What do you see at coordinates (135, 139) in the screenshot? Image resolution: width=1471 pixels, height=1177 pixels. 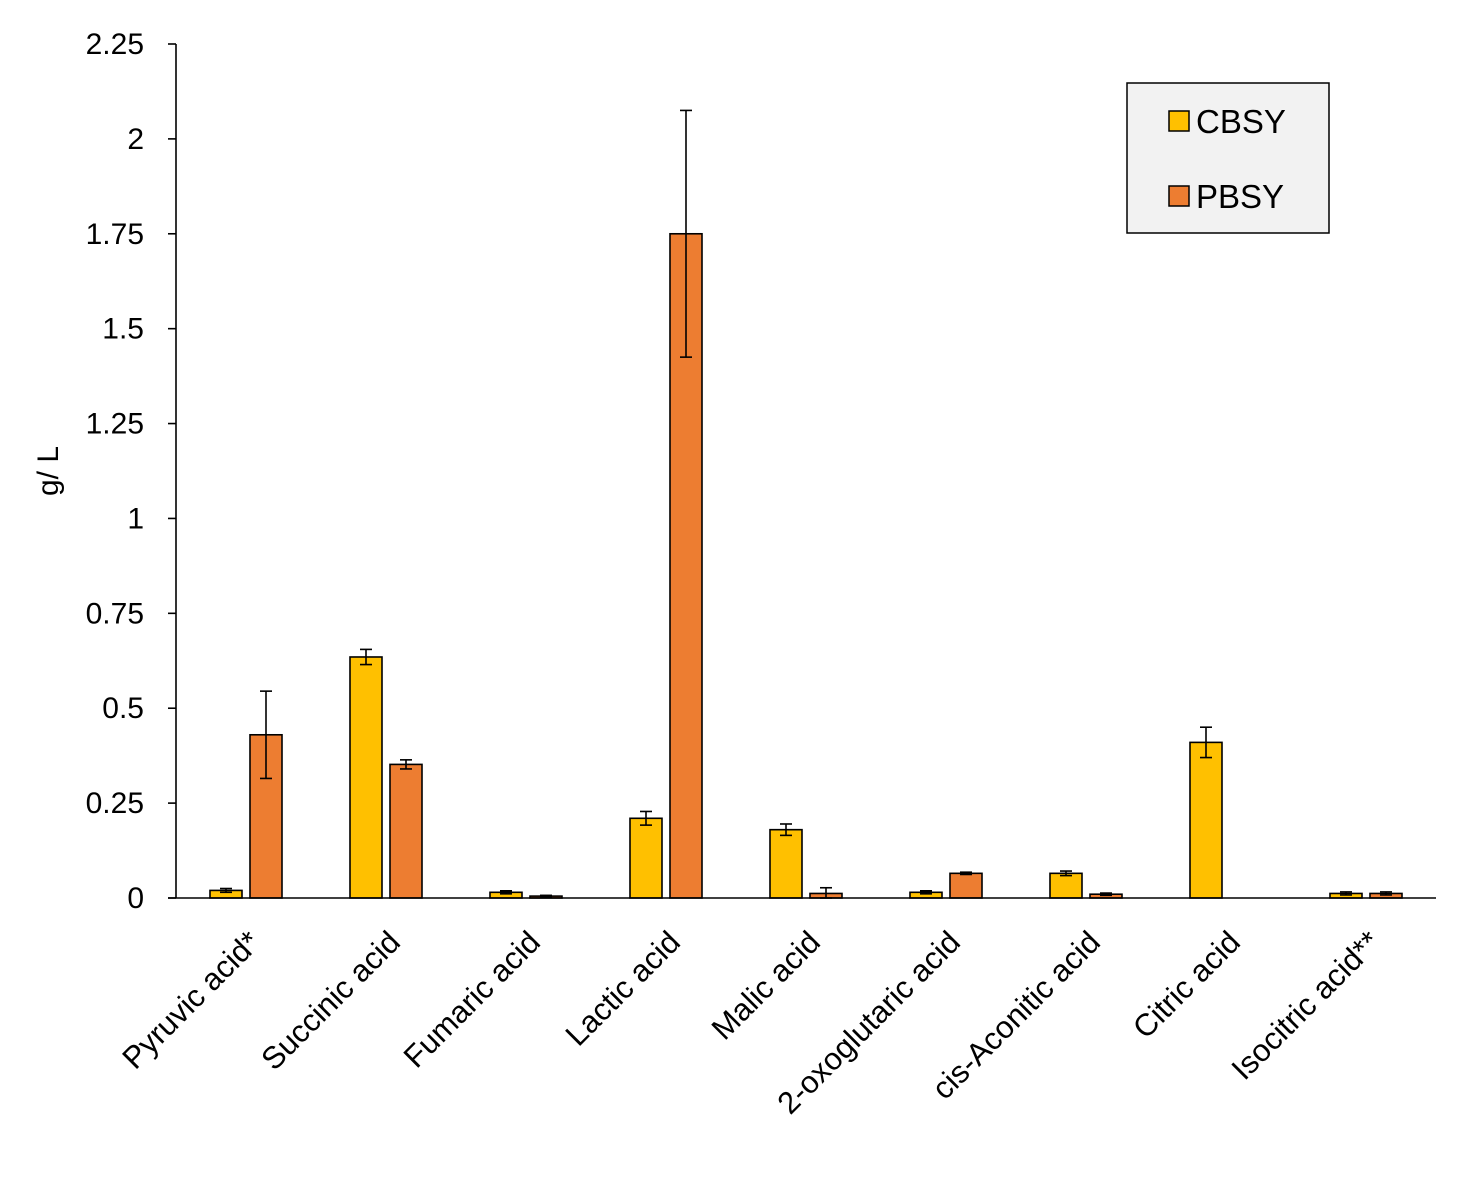 I see `y-tick-label: 2` at bounding box center [135, 139].